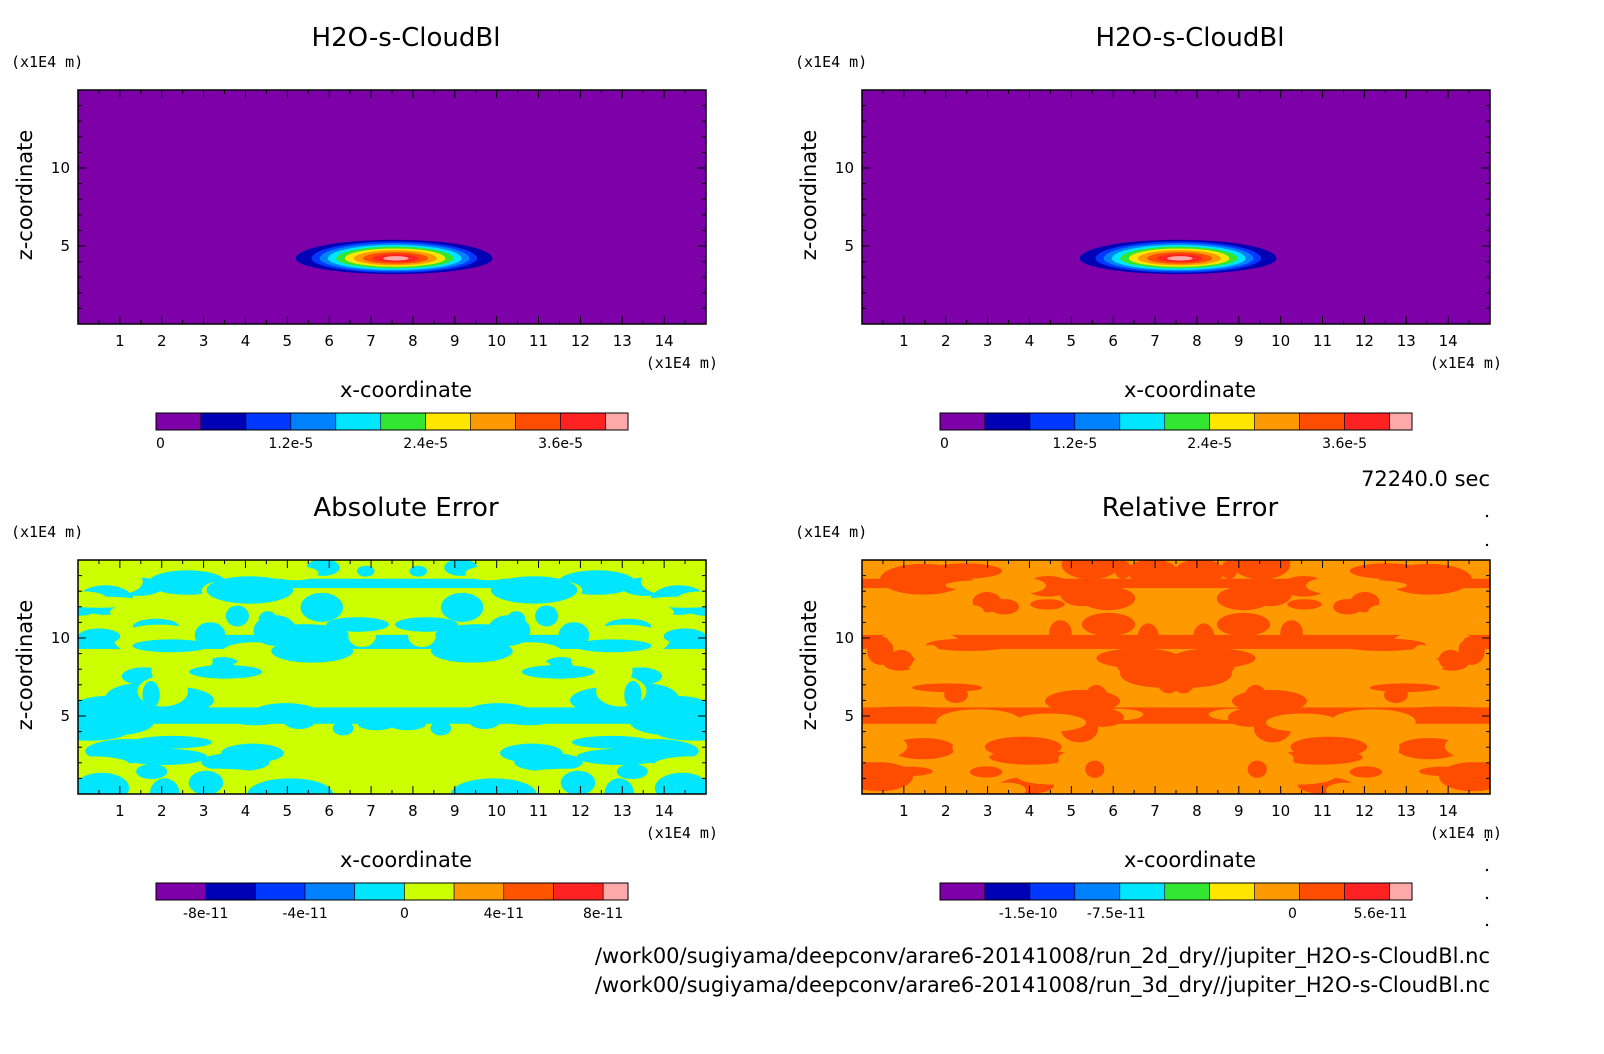  What do you see at coordinates (1322, 811) in the screenshot?
I see `x-tick-label: 11` at bounding box center [1322, 811].